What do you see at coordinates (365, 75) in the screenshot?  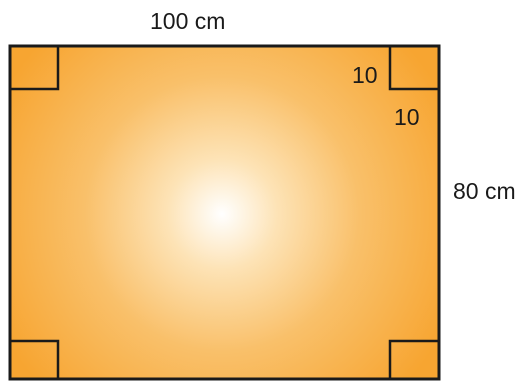 I see `corner-cut-horizontal-label: 10` at bounding box center [365, 75].